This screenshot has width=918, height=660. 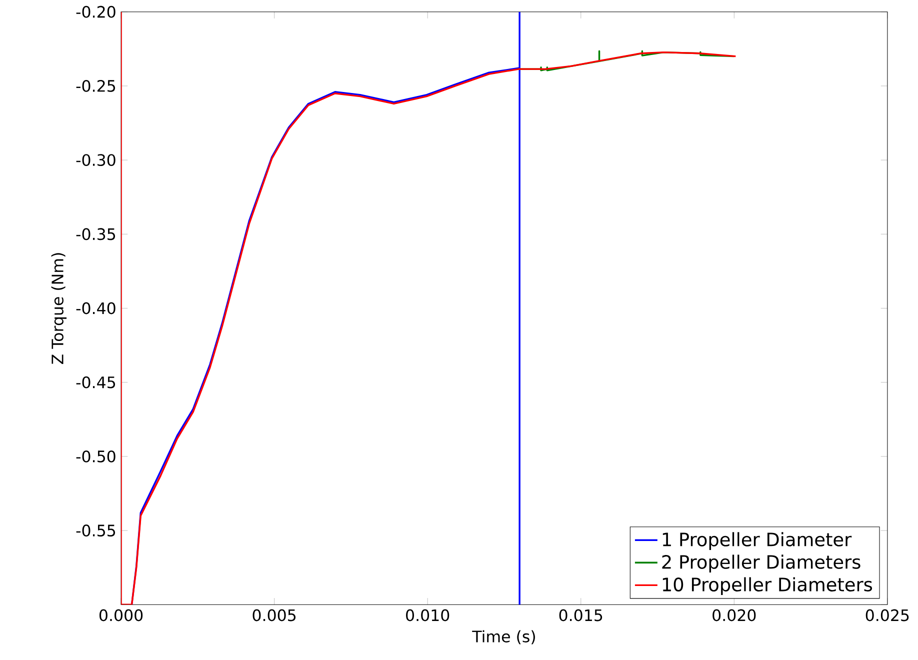 What do you see at coordinates (96, 160) in the screenshot?
I see `y-tick-label: -0.30` at bounding box center [96, 160].